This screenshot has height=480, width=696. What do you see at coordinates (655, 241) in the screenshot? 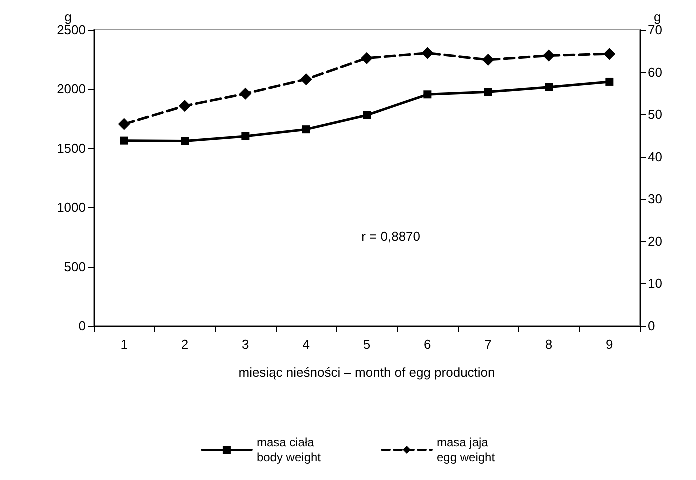
I see `y2-tick-label: 20` at bounding box center [655, 241].